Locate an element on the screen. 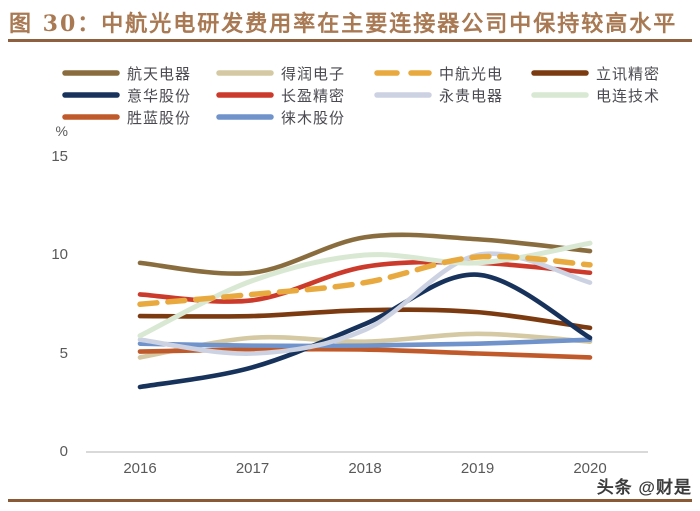  title-divider is located at coordinates (350, 40).